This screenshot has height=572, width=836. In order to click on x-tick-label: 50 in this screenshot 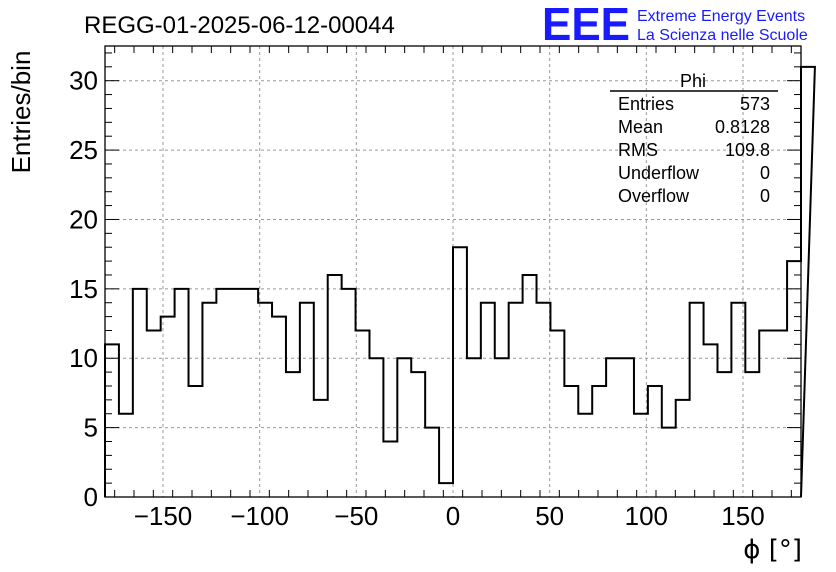, I will do `click(549, 516)`.